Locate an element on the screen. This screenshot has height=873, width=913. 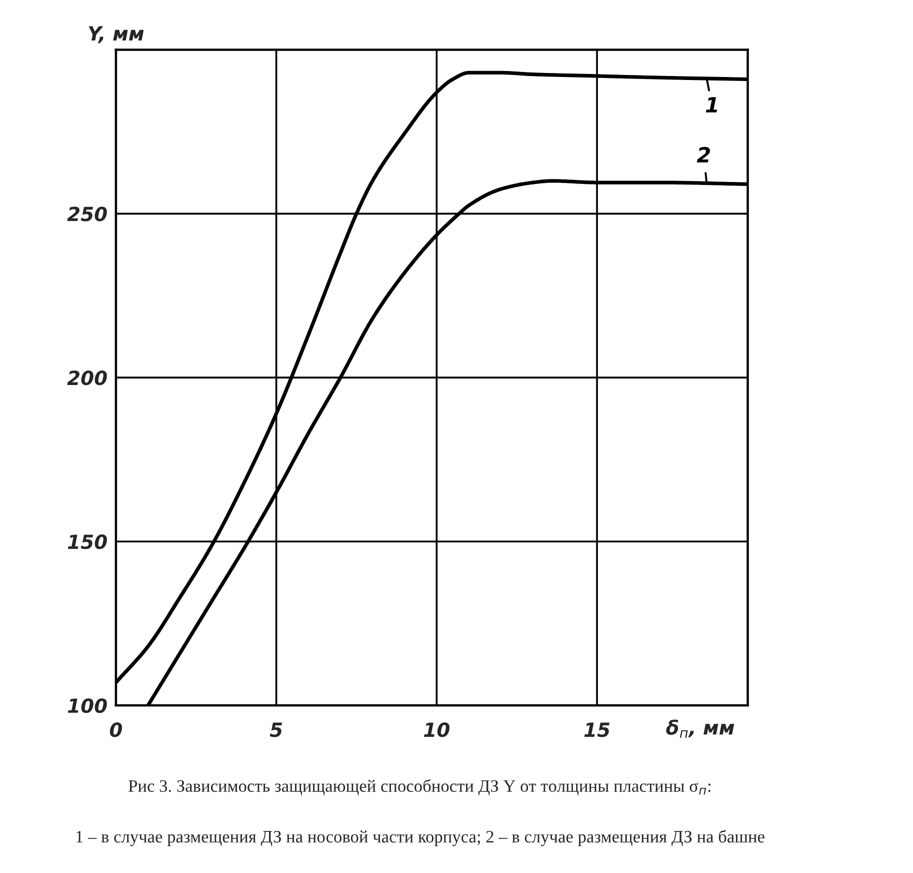
series-label: 2 is located at coordinates (703, 154).